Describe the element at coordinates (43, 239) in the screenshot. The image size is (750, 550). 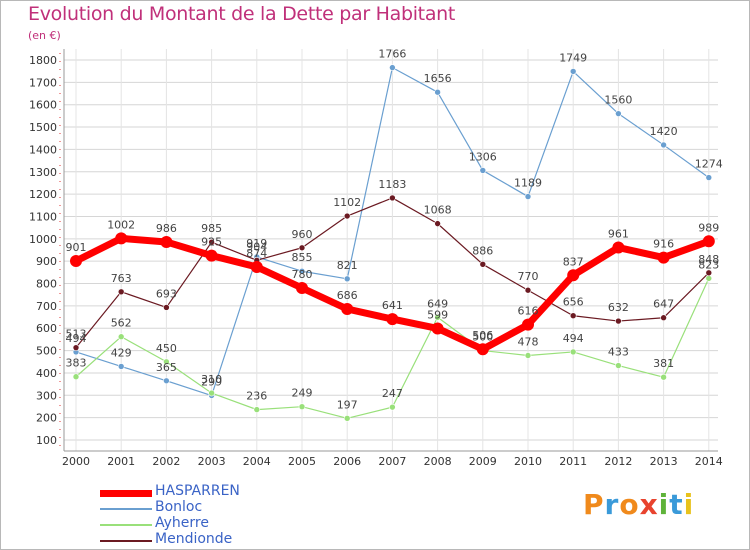
I see `y-tick-label: 1000` at that location.